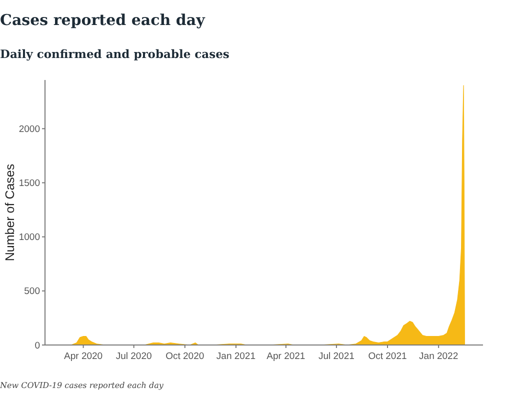  I want to click on x-tick-label: Oct 2021, so click(387, 356).